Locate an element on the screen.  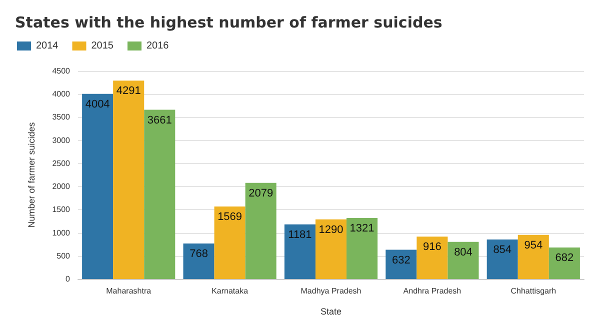
data-label: 4004 is located at coordinates (97, 104).